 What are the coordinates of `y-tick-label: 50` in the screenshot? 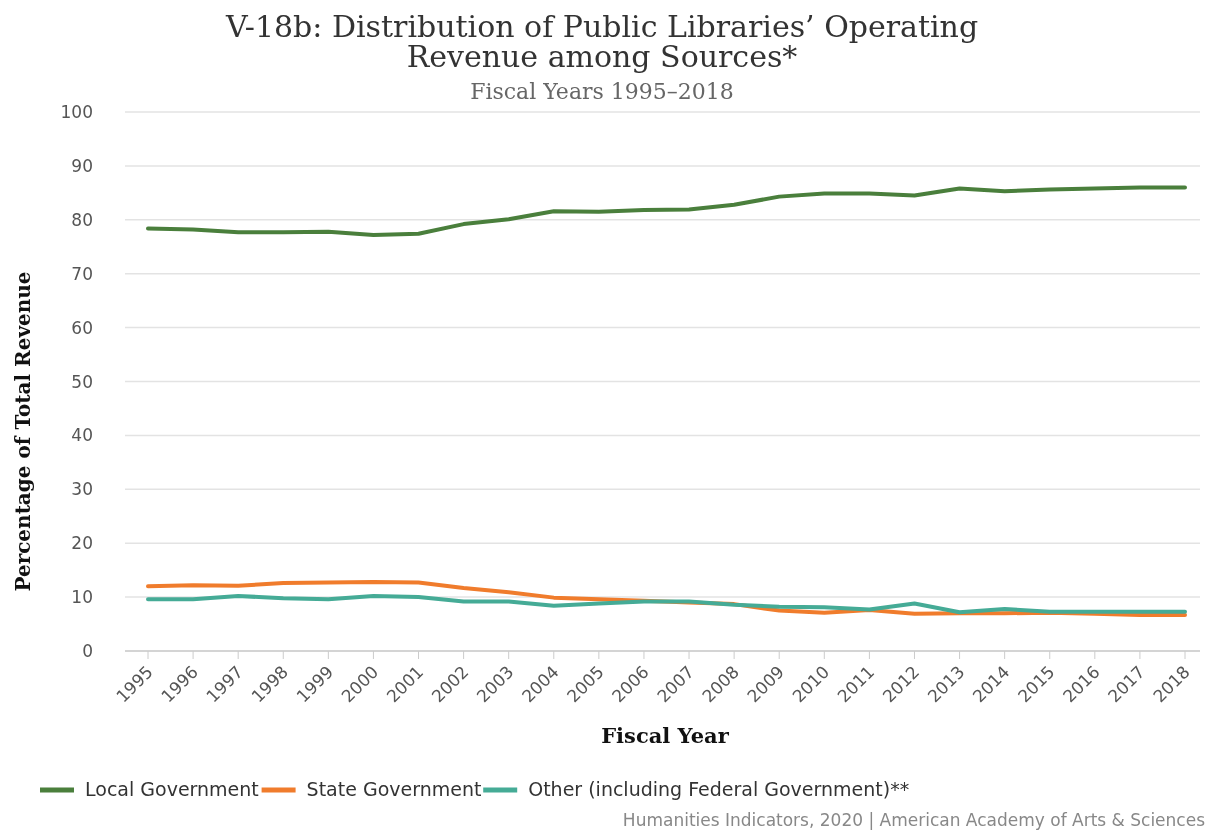 It's located at (82, 381).